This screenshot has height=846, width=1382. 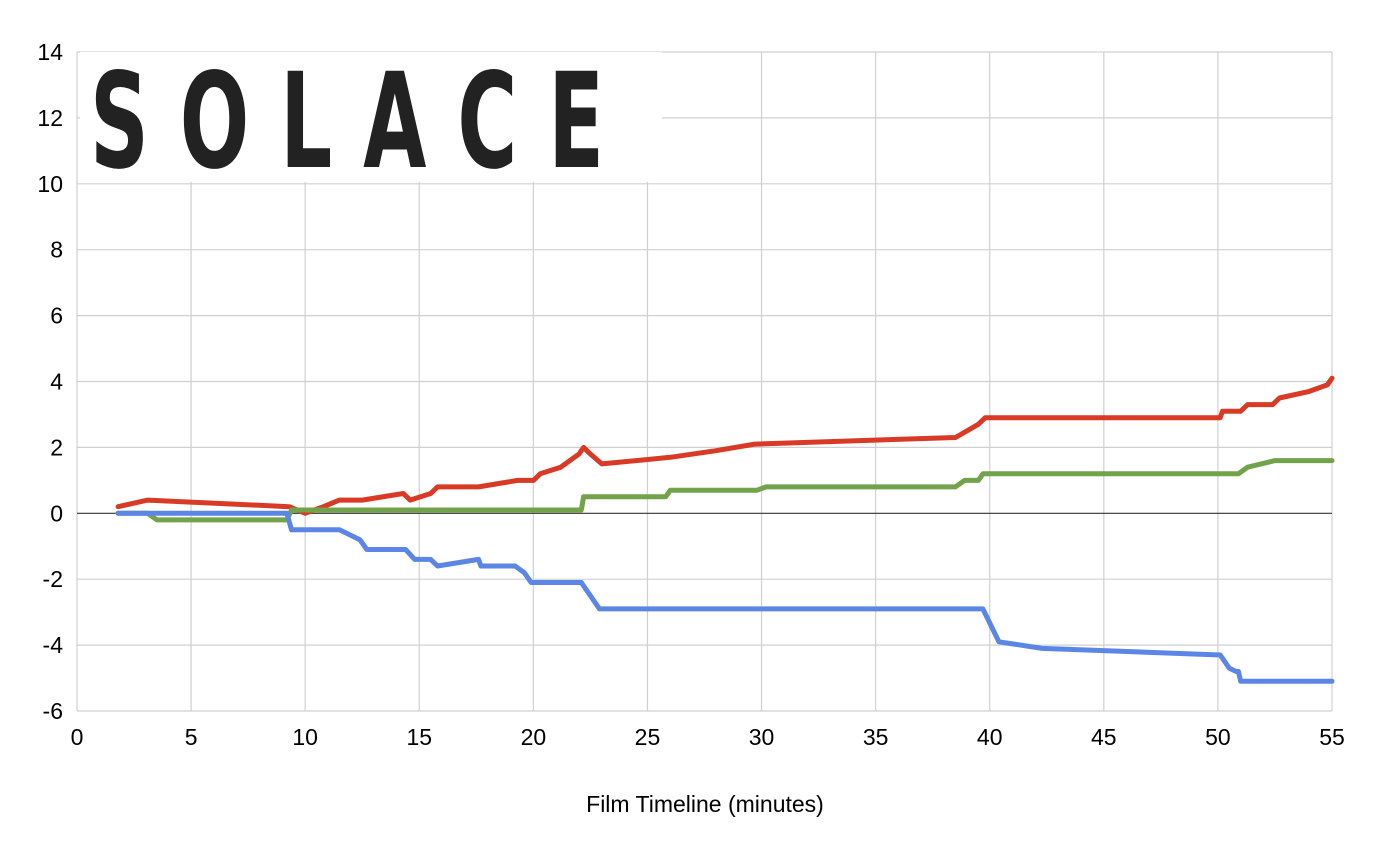 I want to click on solace-logo: SOLACE, so click(x=362, y=122).